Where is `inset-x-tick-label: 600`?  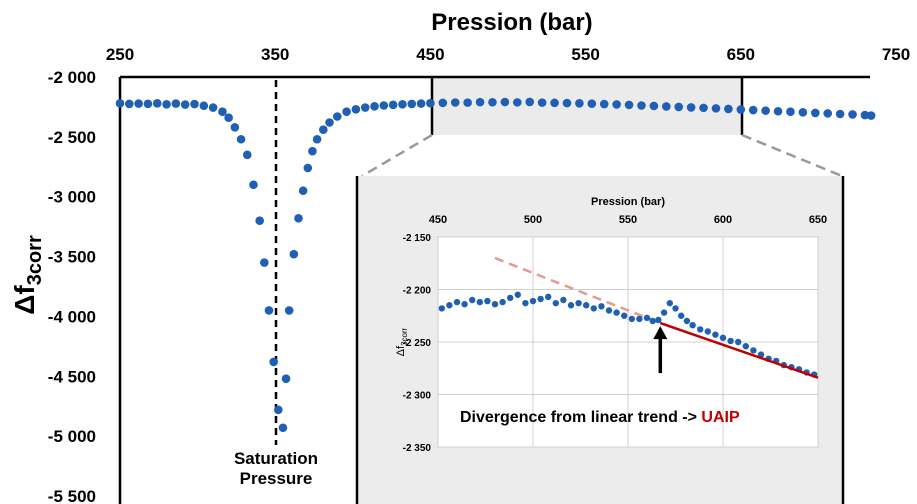
inset-x-tick-label: 600 is located at coordinates (723, 220).